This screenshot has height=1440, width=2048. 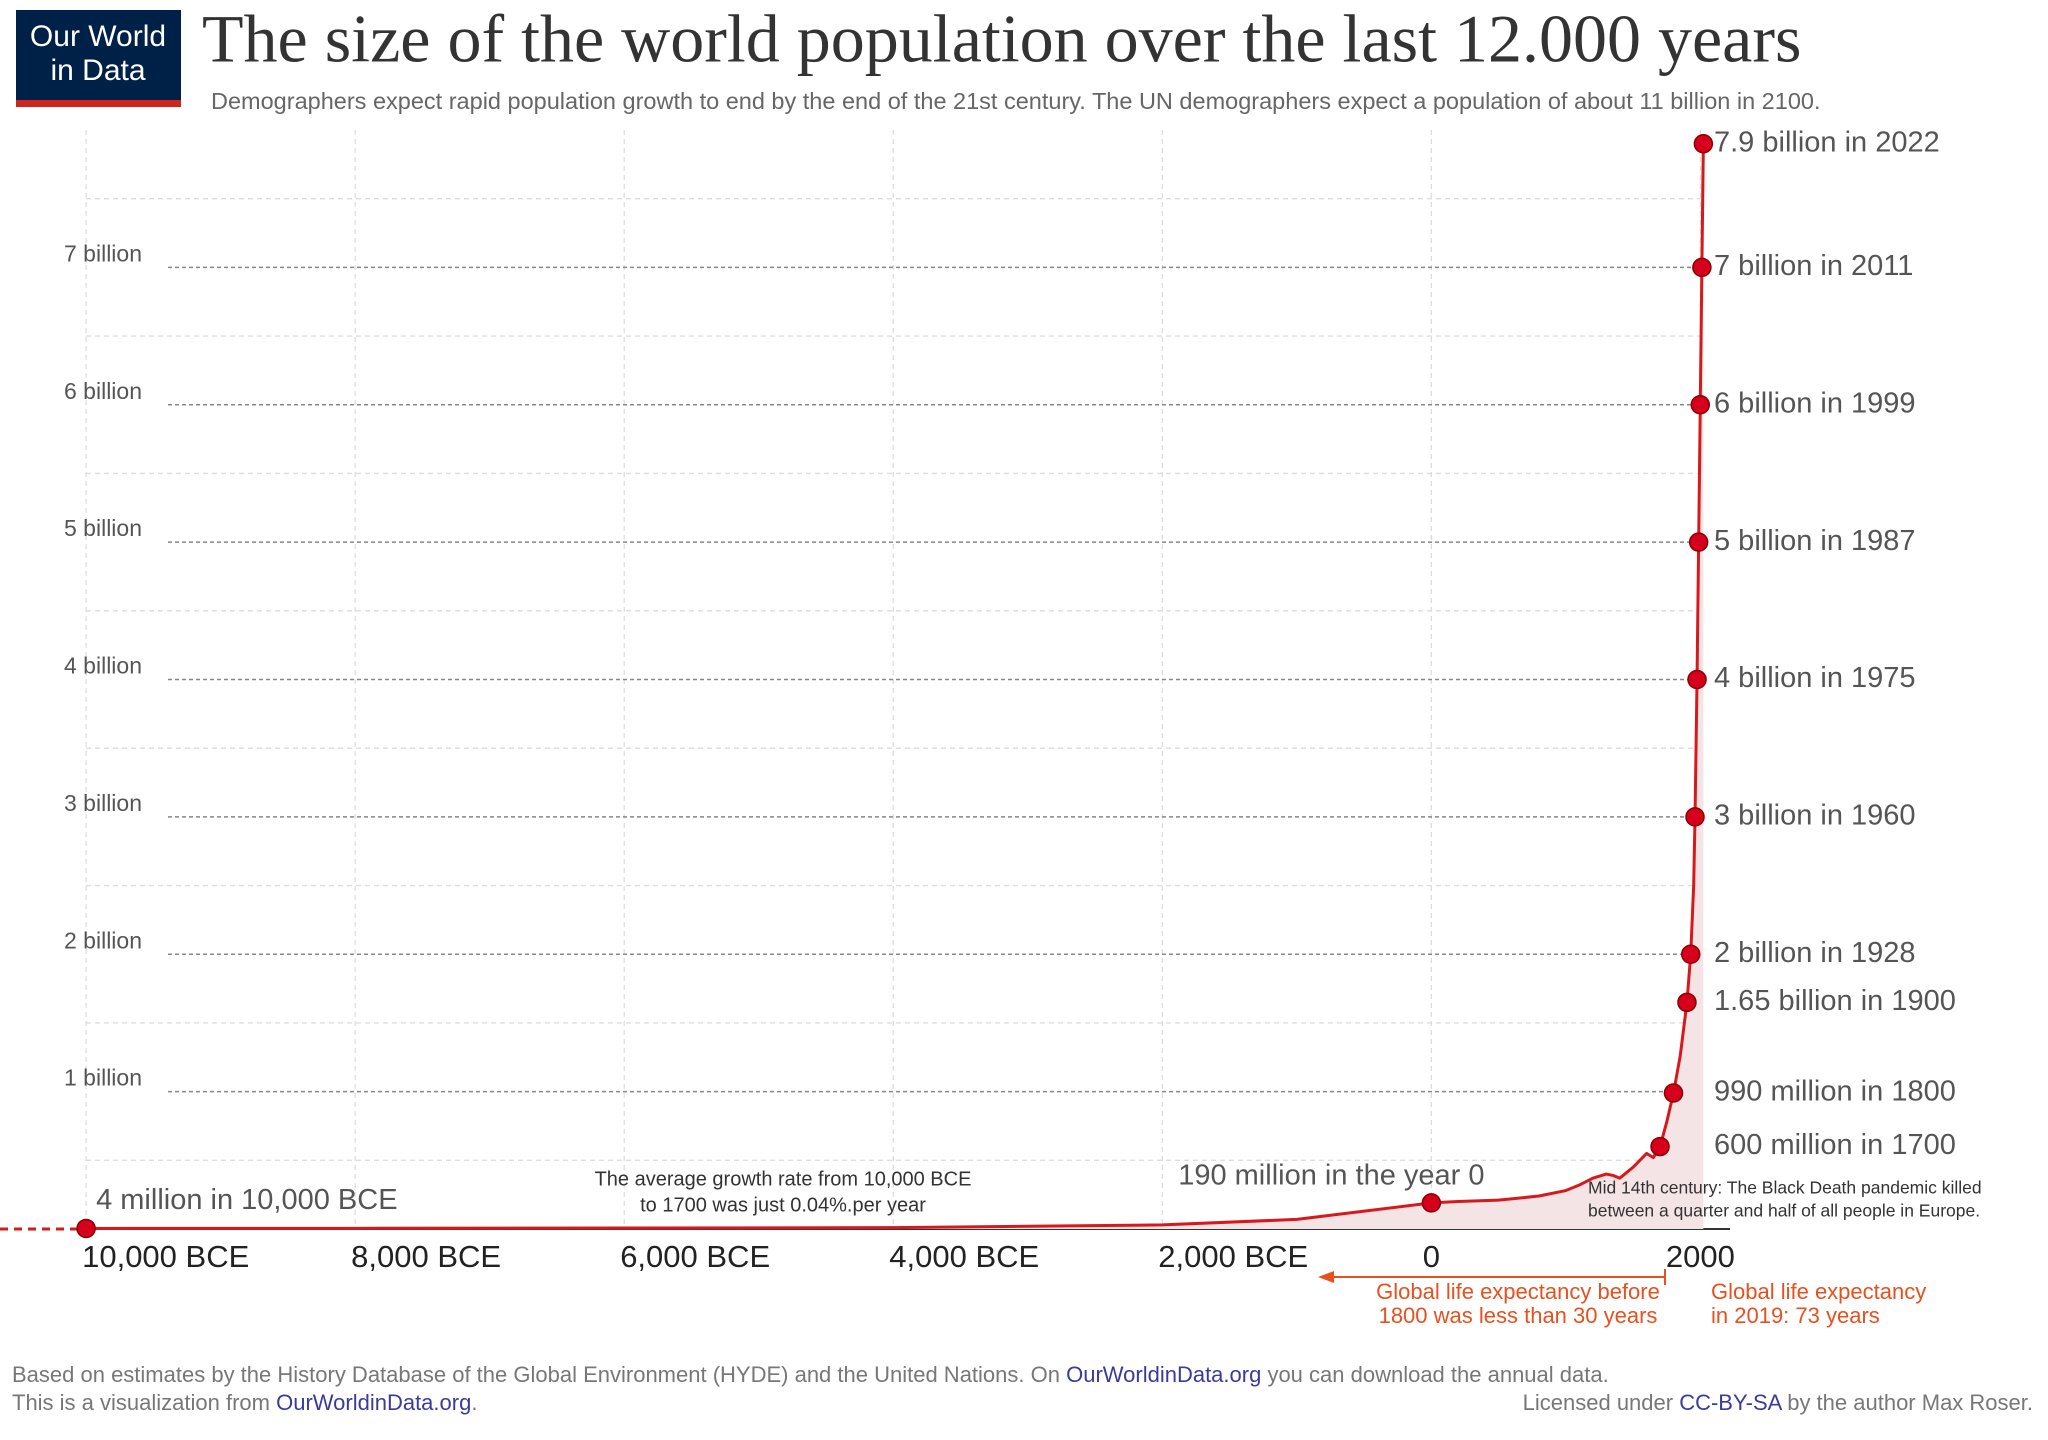 I want to click on point-label: 4 million in 10,000 BCE, so click(x=246, y=1200).